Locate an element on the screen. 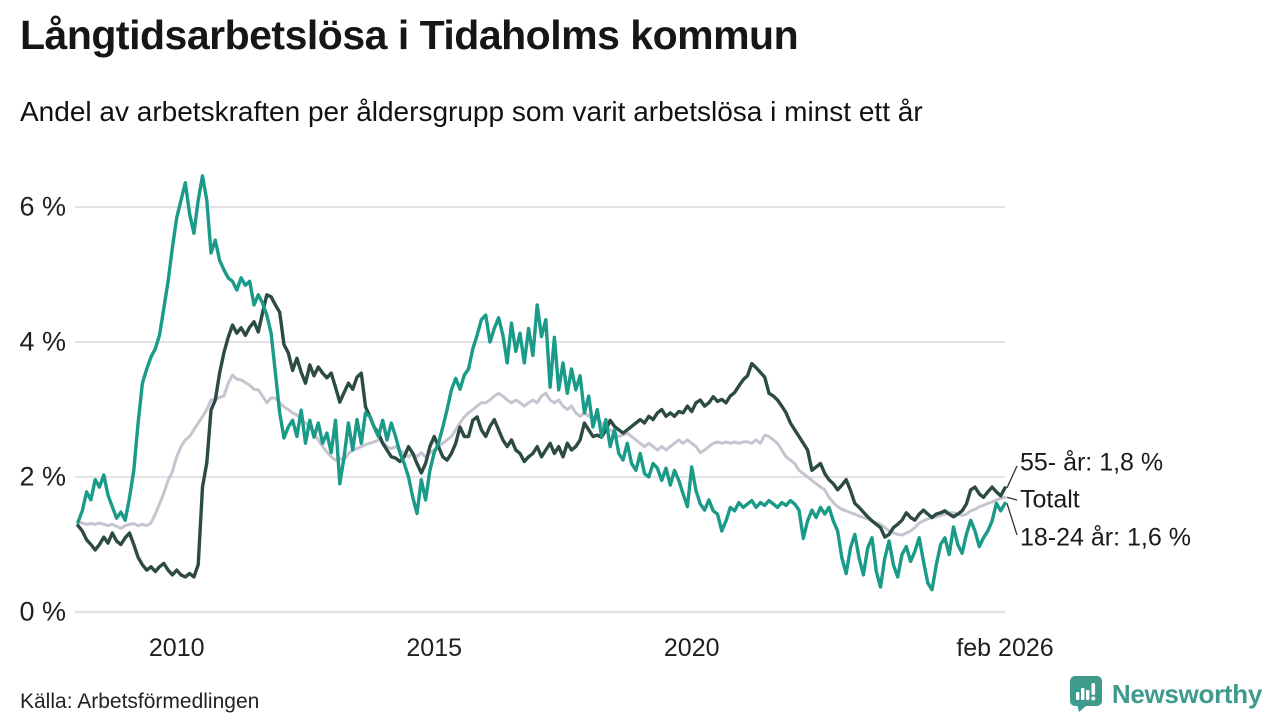  series-label-18-24: 18-24 år: 1,6 % is located at coordinates (1105, 537).